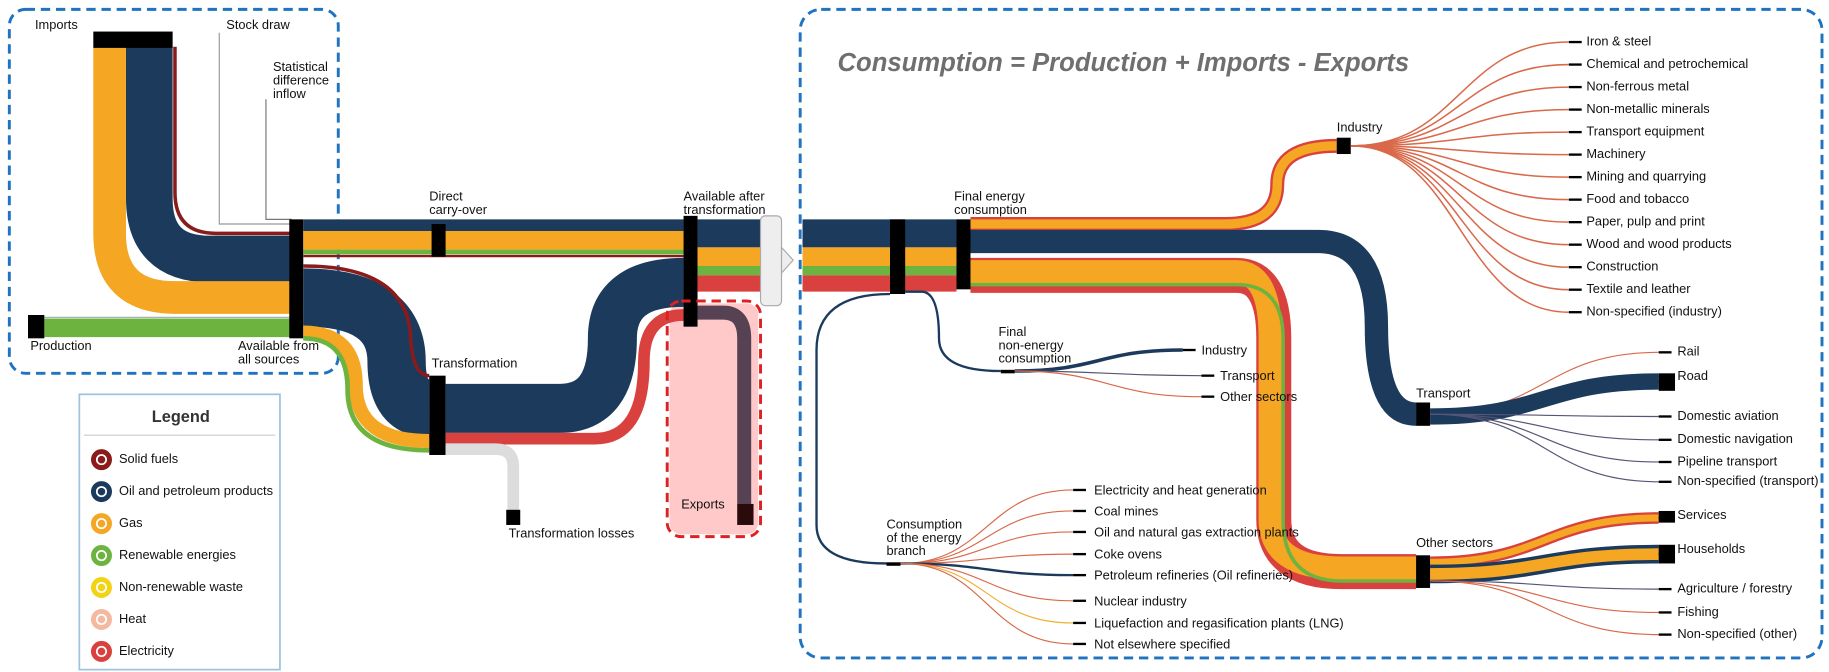  Describe the element at coordinates (268, 358) in the screenshot. I see `node-label: all sources` at that location.